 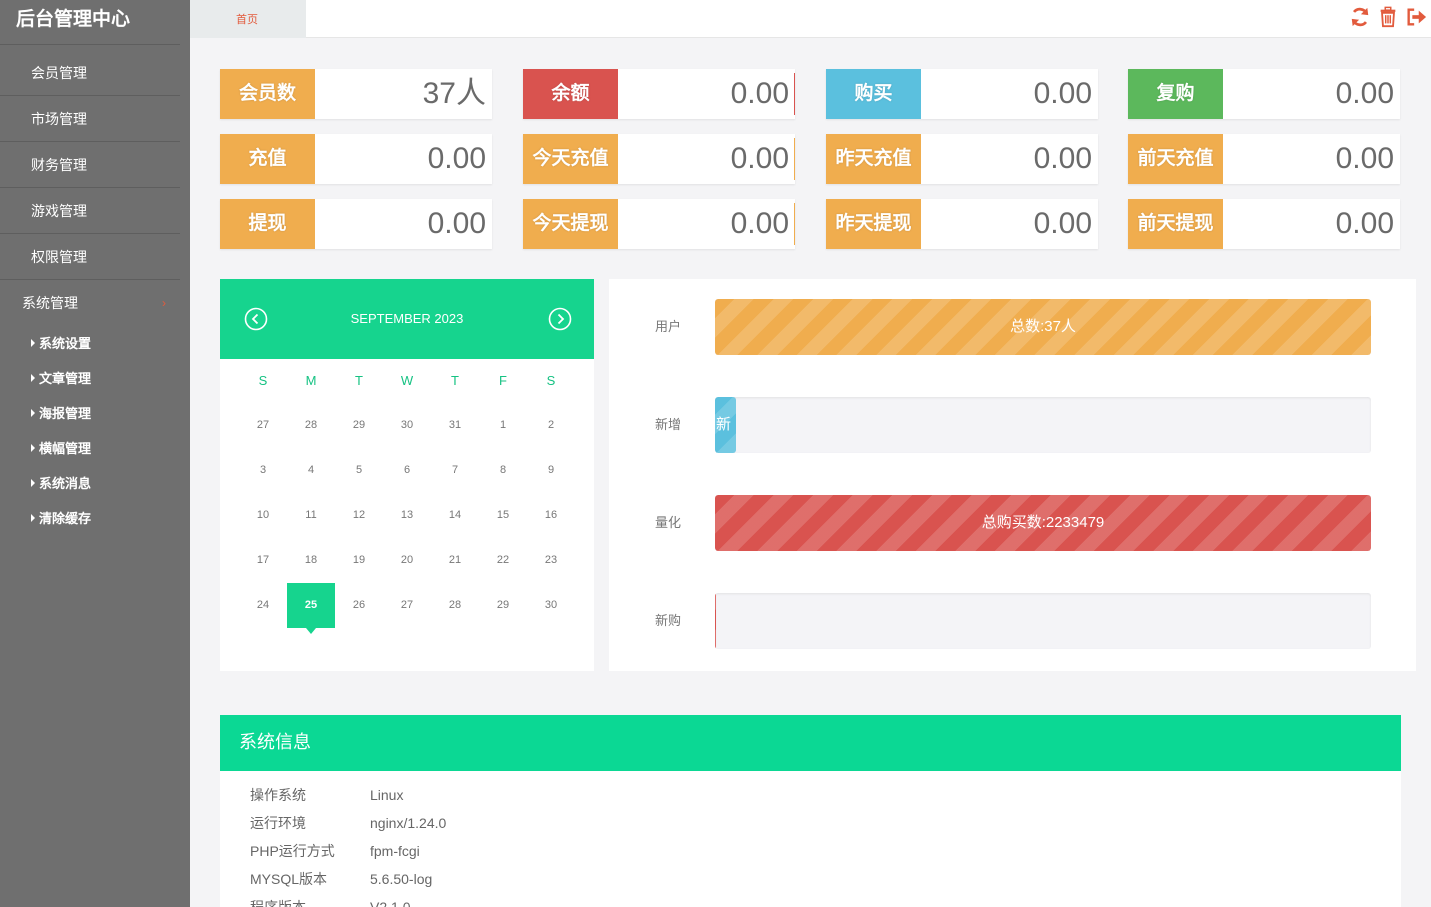 What do you see at coordinates (256, 319) in the screenshot?
I see `chevron-left-circle-icon` at bounding box center [256, 319].